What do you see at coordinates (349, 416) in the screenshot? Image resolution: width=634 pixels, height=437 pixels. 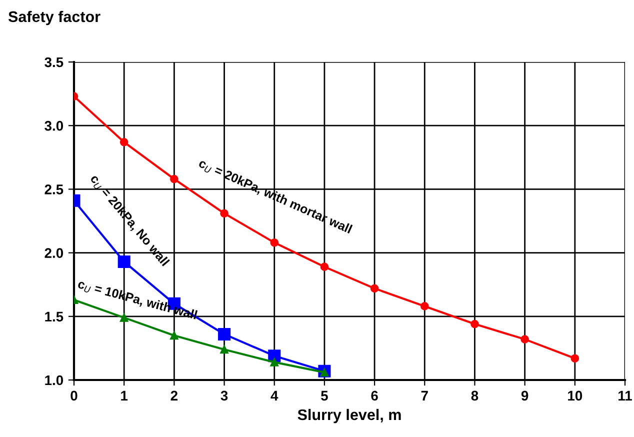 I see `x-axis-title: Slurry level, m` at bounding box center [349, 416].